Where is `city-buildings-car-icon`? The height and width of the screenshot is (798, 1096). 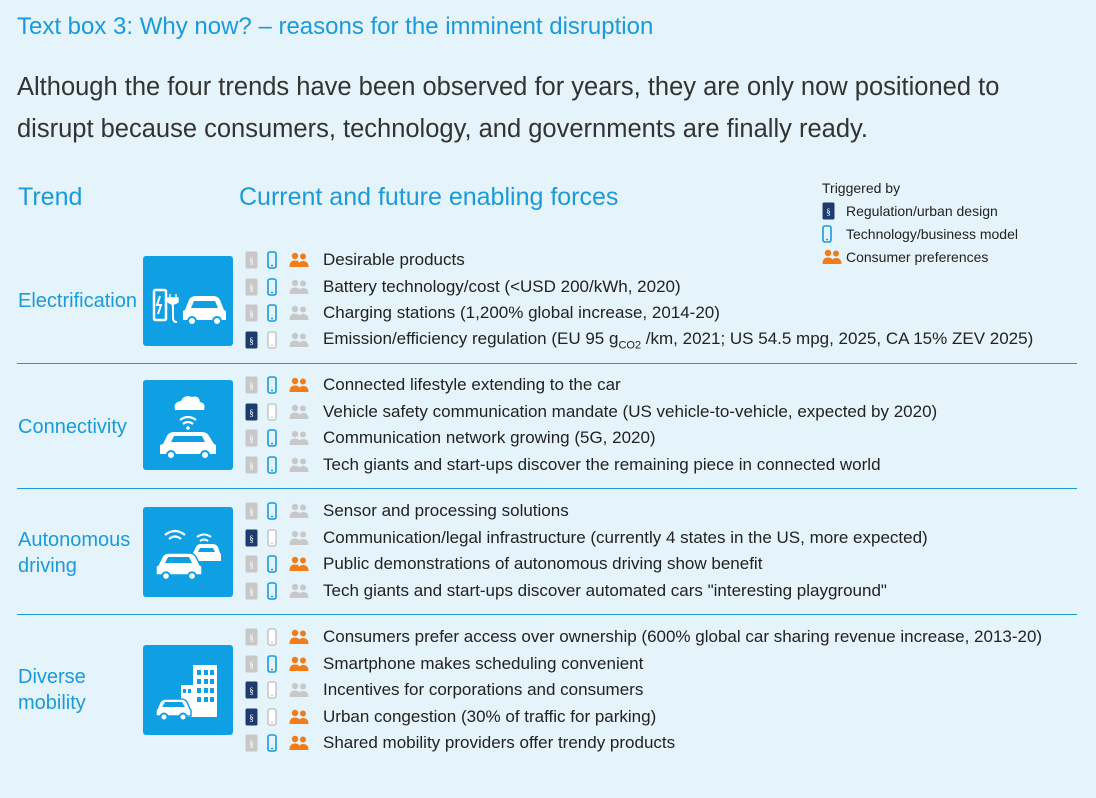
city-buildings-car-icon is located at coordinates (188, 690).